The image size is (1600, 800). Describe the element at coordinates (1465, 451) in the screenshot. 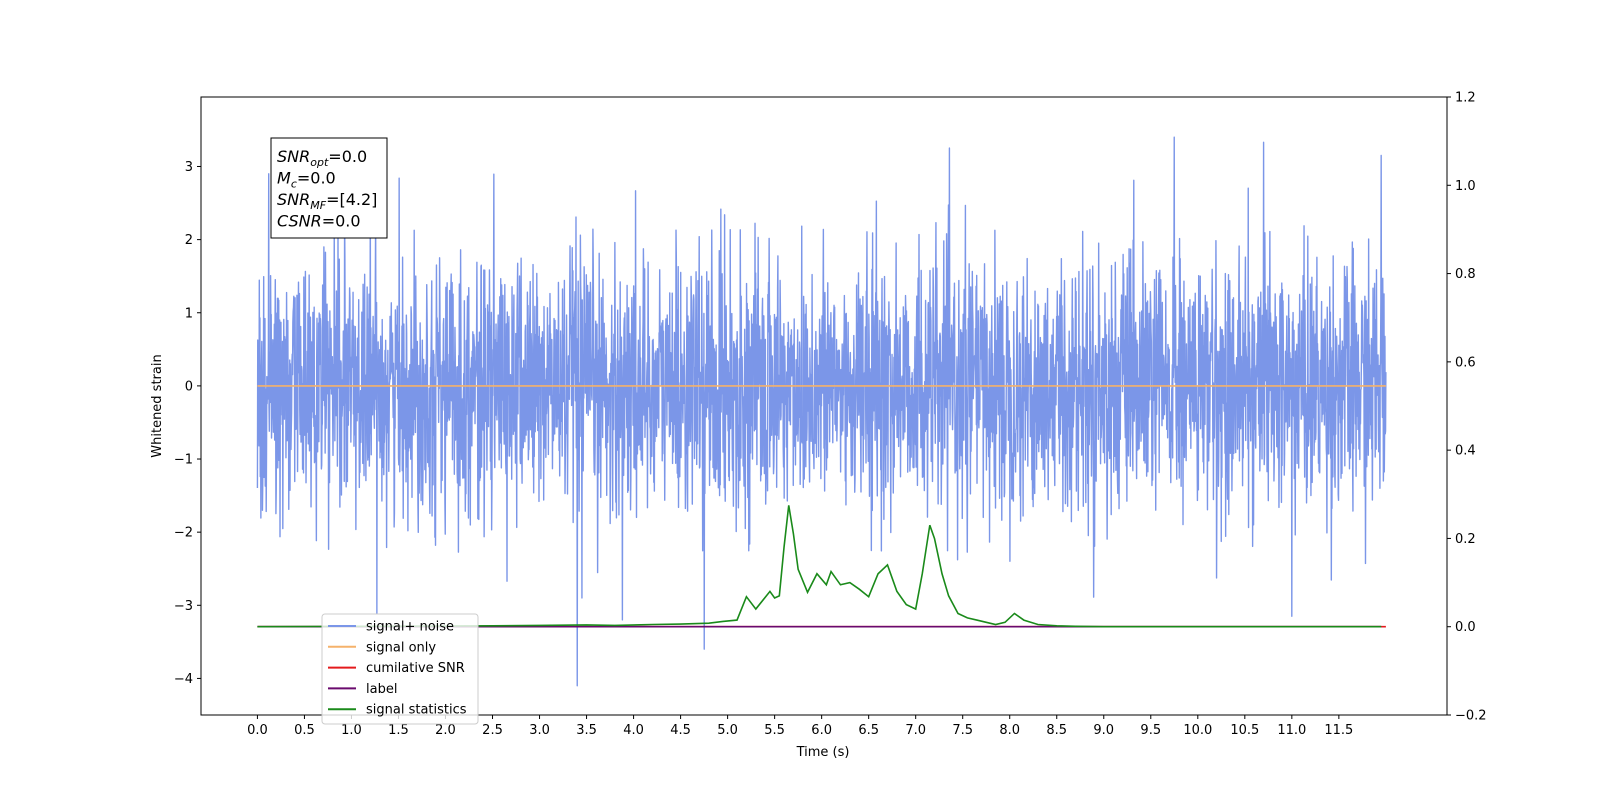

I see `y2-tick-label: 0.4` at that location.